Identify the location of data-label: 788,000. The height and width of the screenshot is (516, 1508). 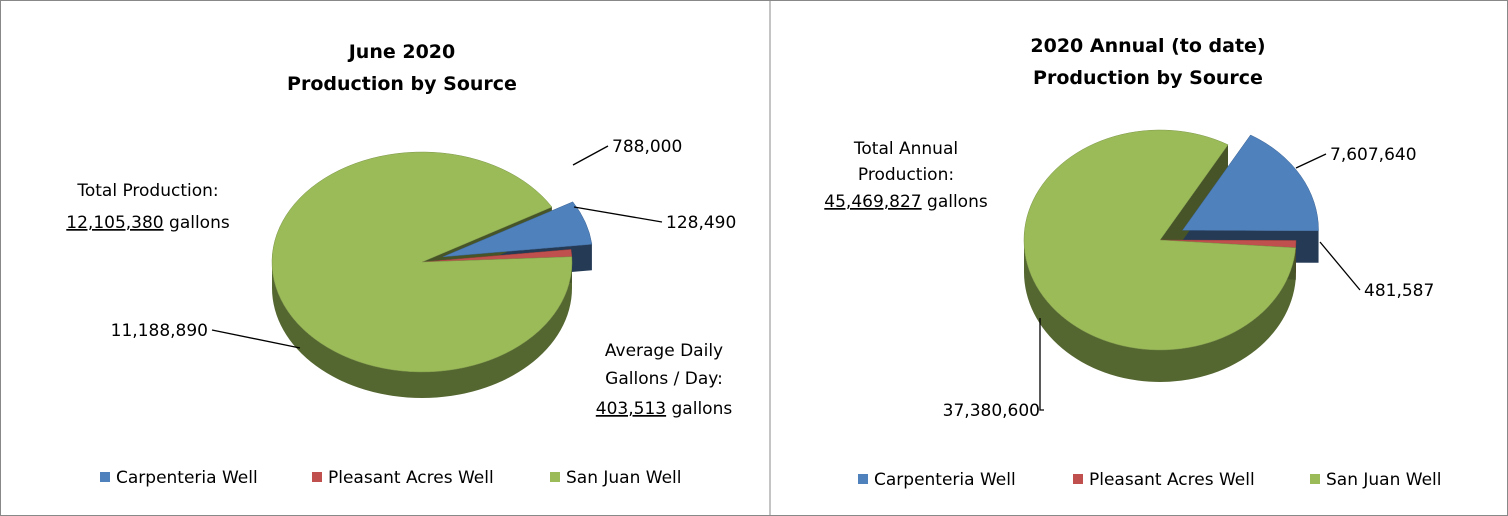
(647, 147).